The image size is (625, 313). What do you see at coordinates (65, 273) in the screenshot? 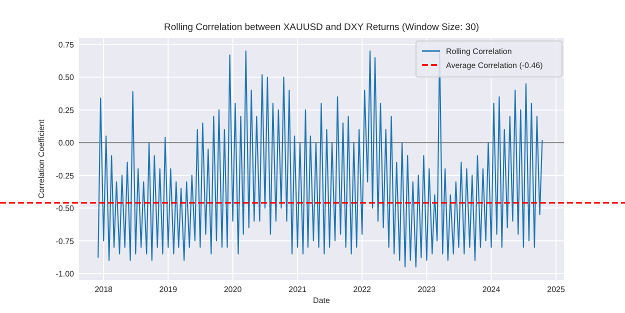
I see `y-tick-label: -1.00` at bounding box center [65, 273].